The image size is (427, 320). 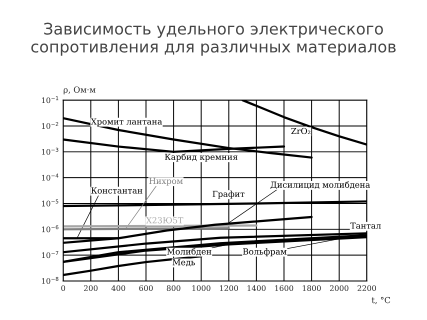 I want to click on series-label: Х23Ю5Т, so click(x=165, y=220).